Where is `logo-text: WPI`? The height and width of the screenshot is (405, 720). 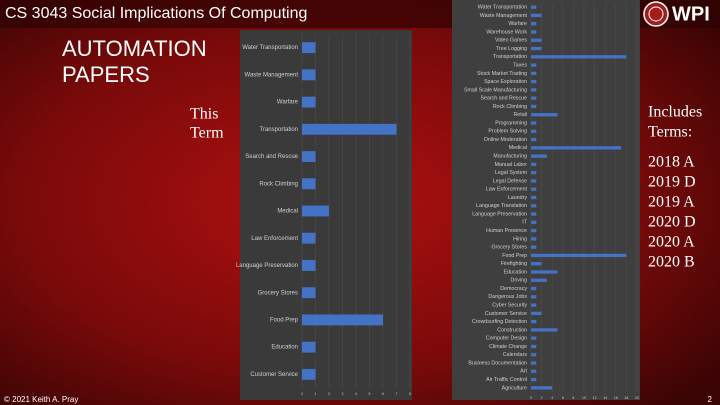 logo-text: WPI is located at coordinates (691, 14).